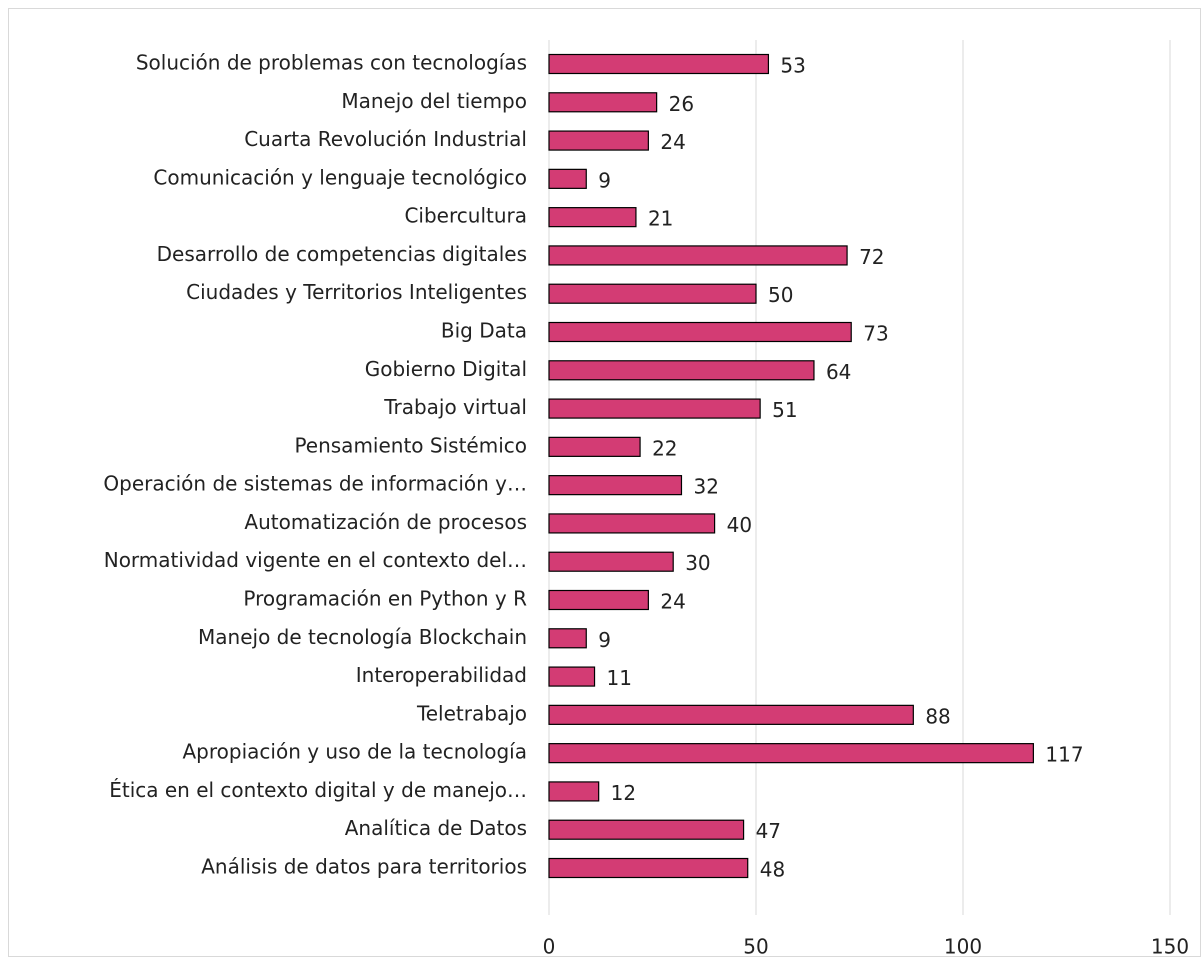 The image size is (1201, 961). I want to click on y-tick-label: Desarrollo de competencias digitales, so click(342, 254).